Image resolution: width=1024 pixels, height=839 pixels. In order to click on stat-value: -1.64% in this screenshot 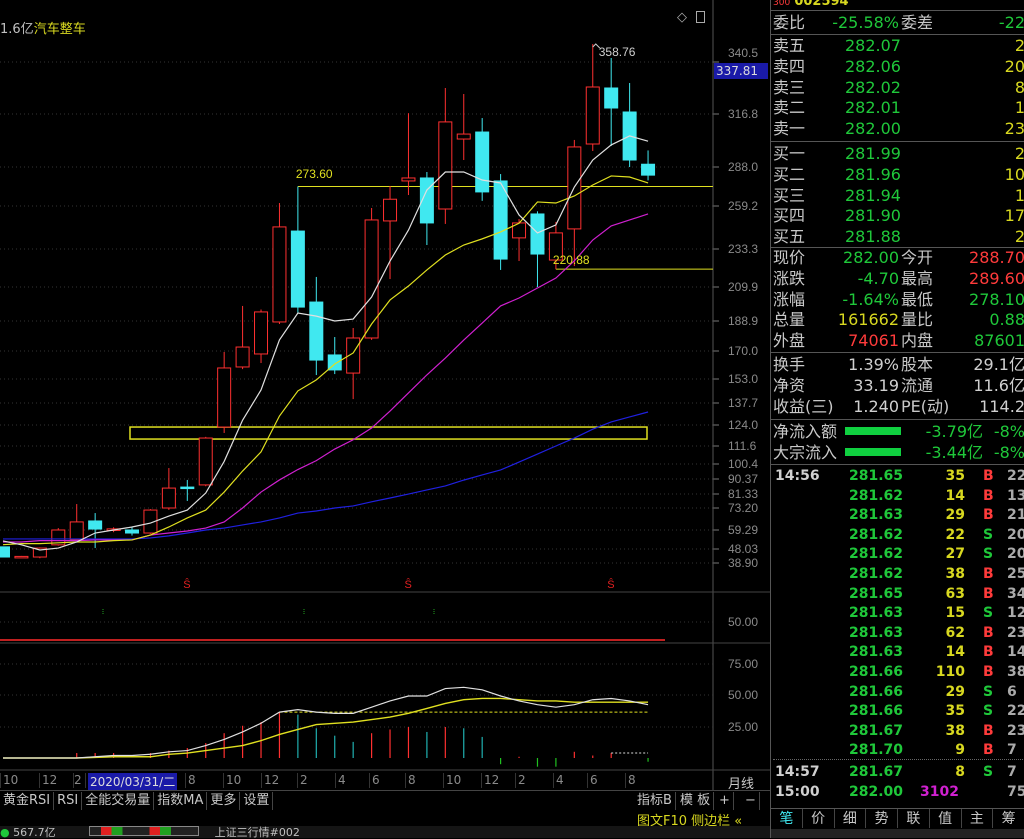, I will do `click(870, 299)`.